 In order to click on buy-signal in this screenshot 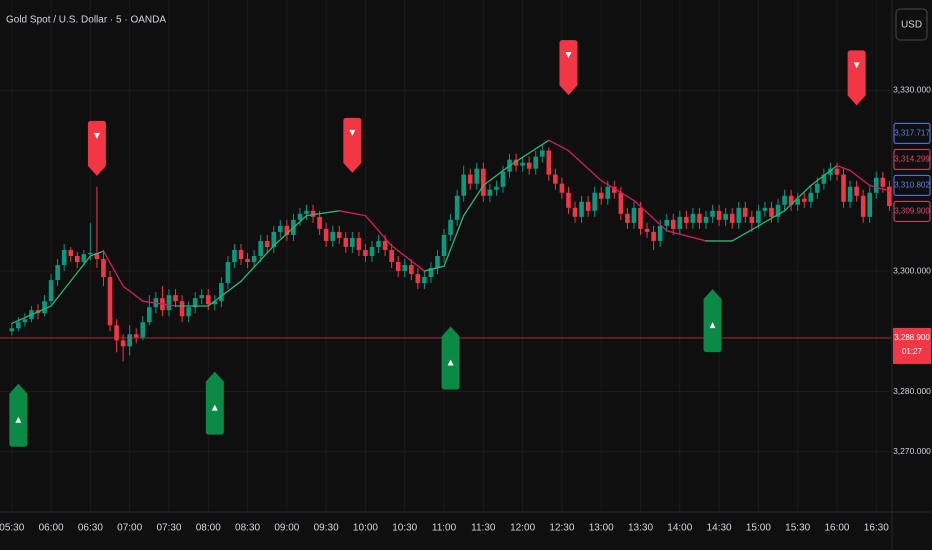, I will do `click(450, 358)`.